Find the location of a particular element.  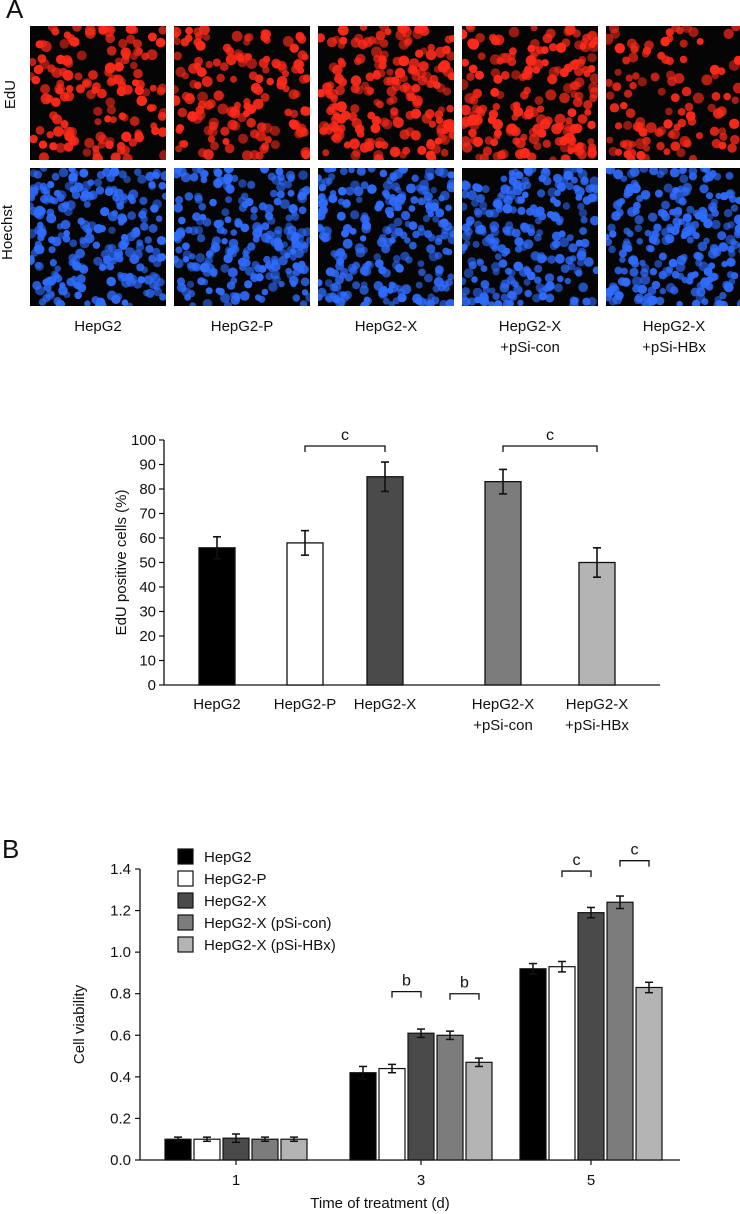

column-label-line2: +pSi-con is located at coordinates (530, 347).